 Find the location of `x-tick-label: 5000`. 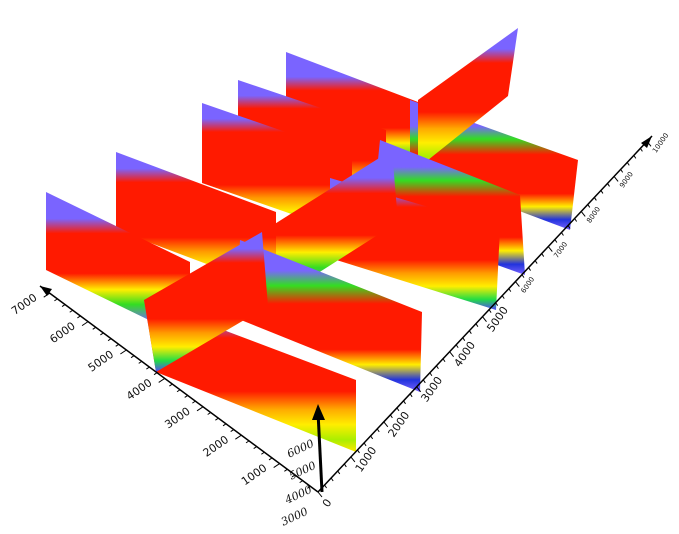

x-tick-label: 5000 is located at coordinates (497, 319).